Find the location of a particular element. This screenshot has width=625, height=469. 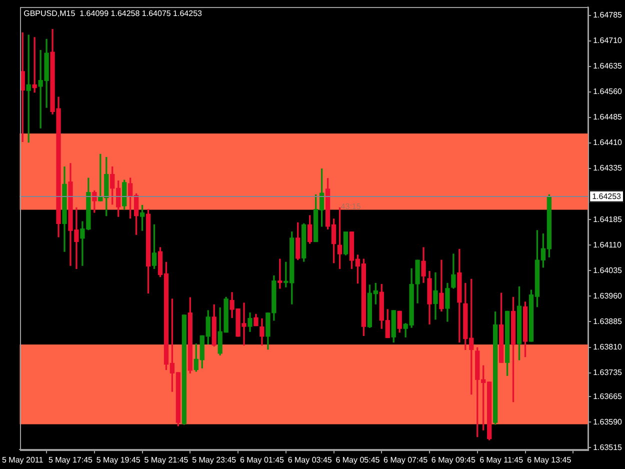

x-tick-label: 5 May 17:45 is located at coordinates (71, 459).